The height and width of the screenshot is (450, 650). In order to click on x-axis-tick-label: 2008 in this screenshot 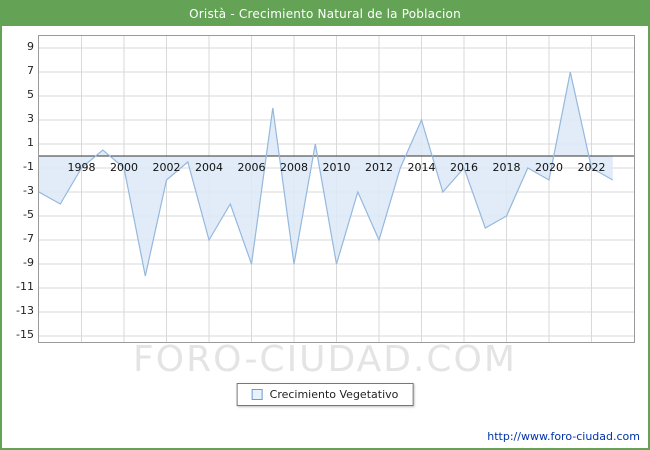, I will do `click(294, 167)`.